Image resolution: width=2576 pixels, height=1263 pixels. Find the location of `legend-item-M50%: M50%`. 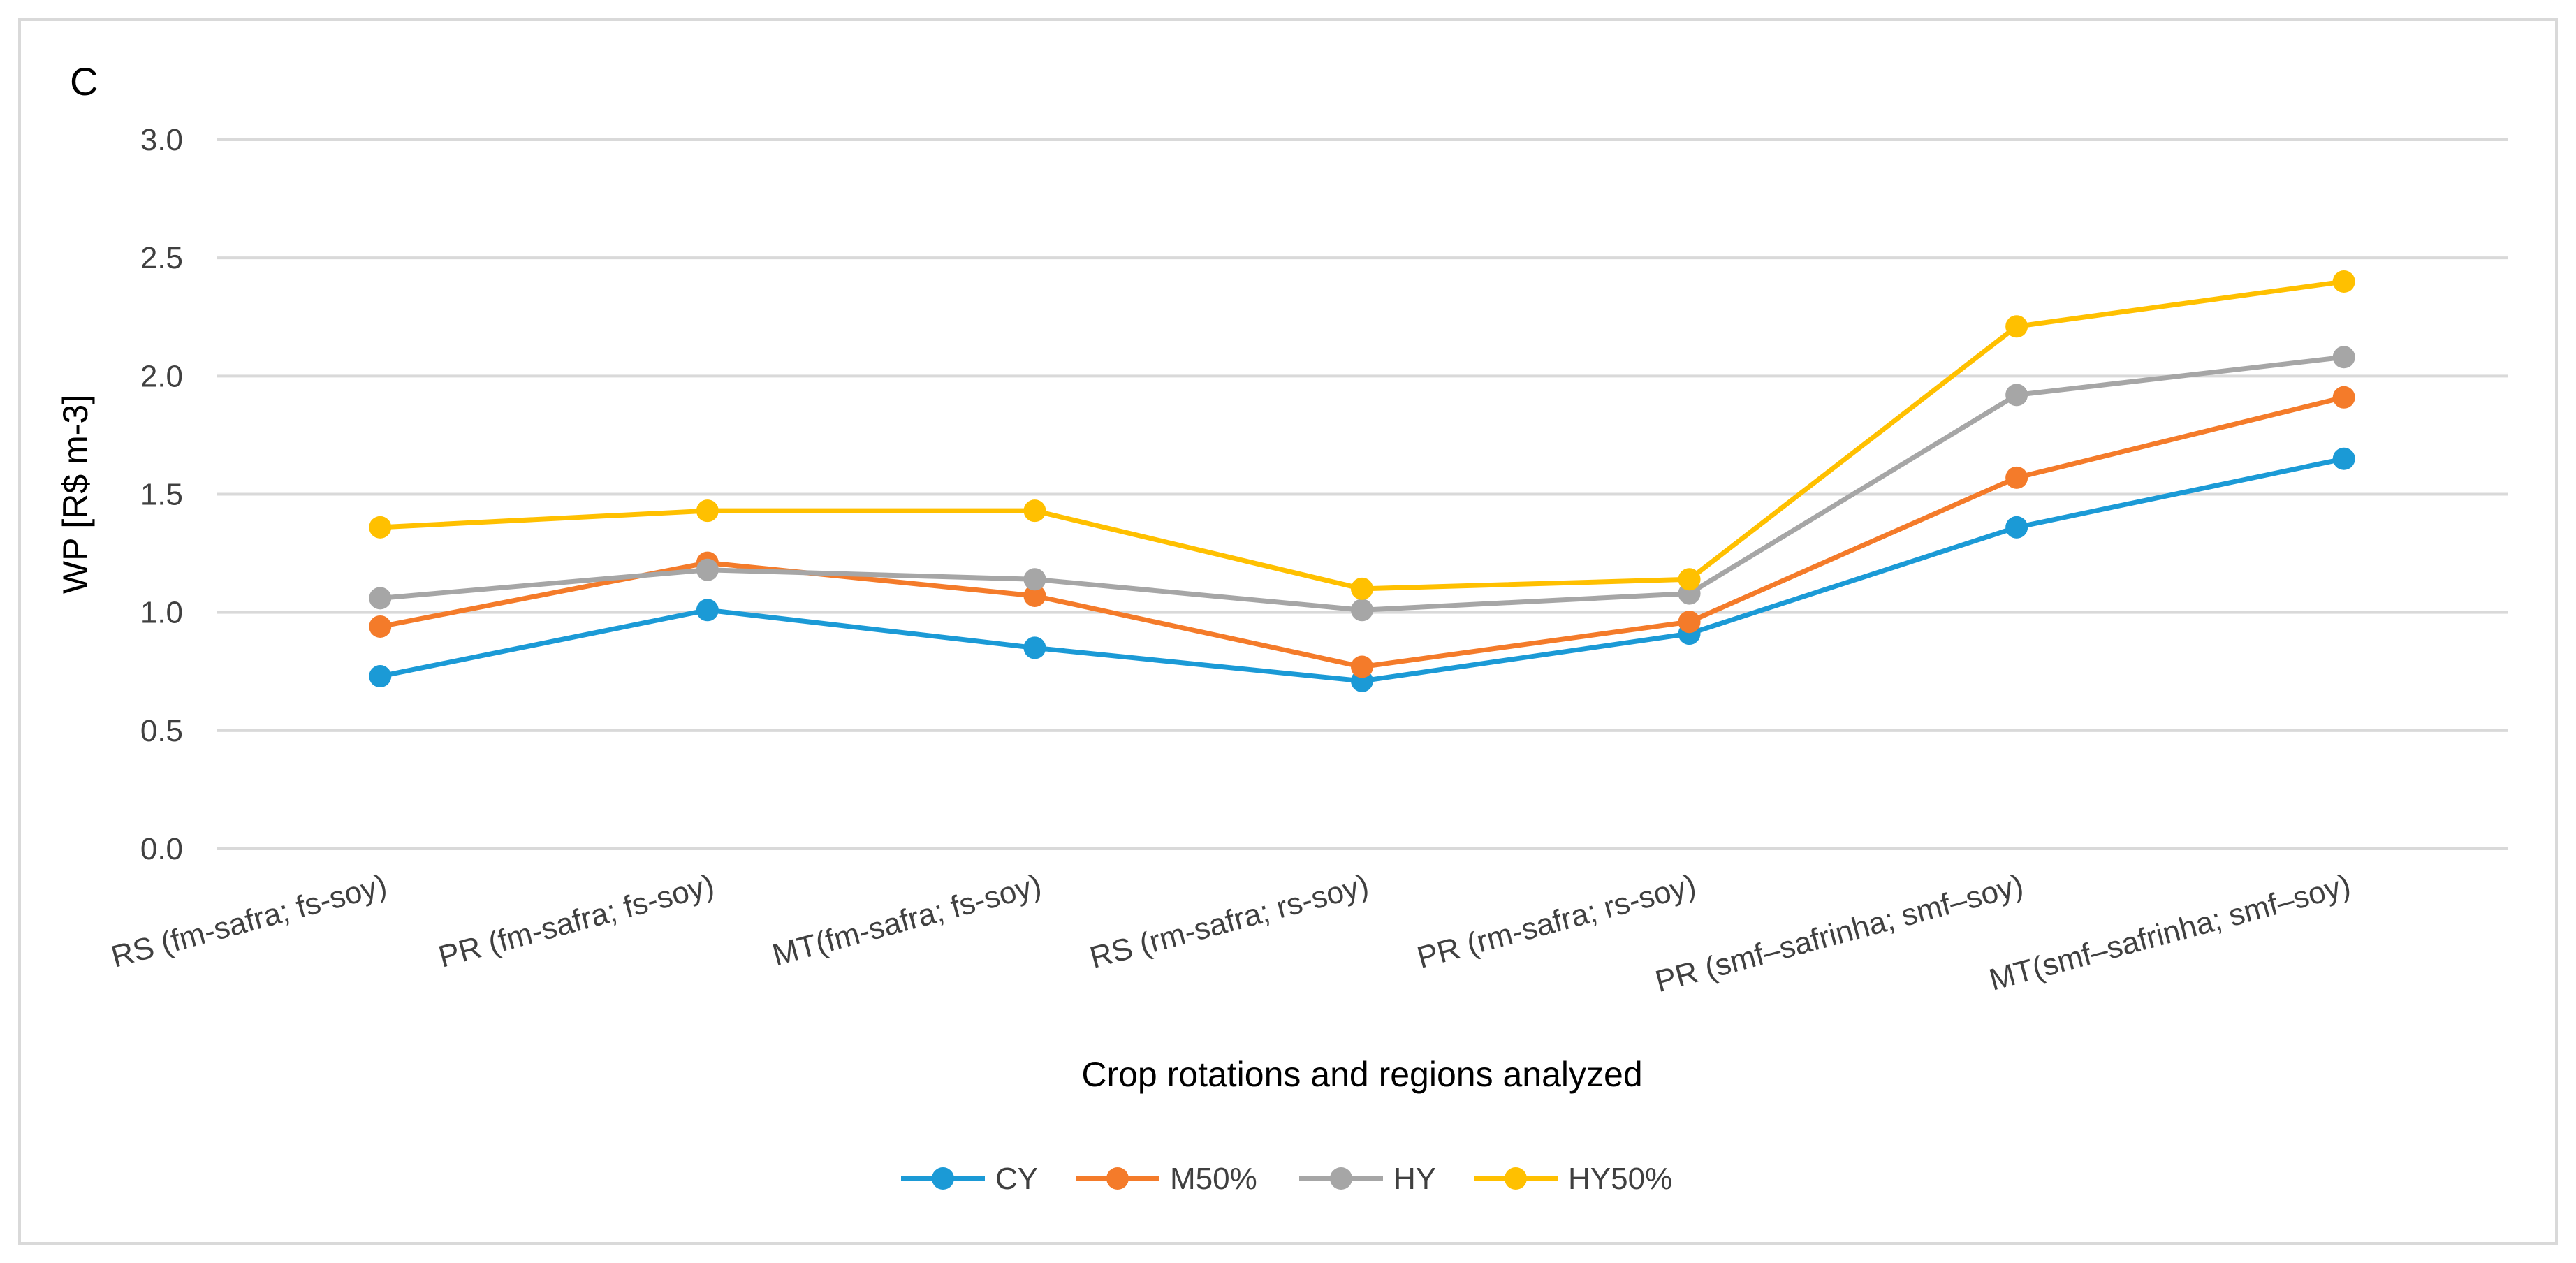

legend-item-M50%: M50% is located at coordinates (1166, 1179).